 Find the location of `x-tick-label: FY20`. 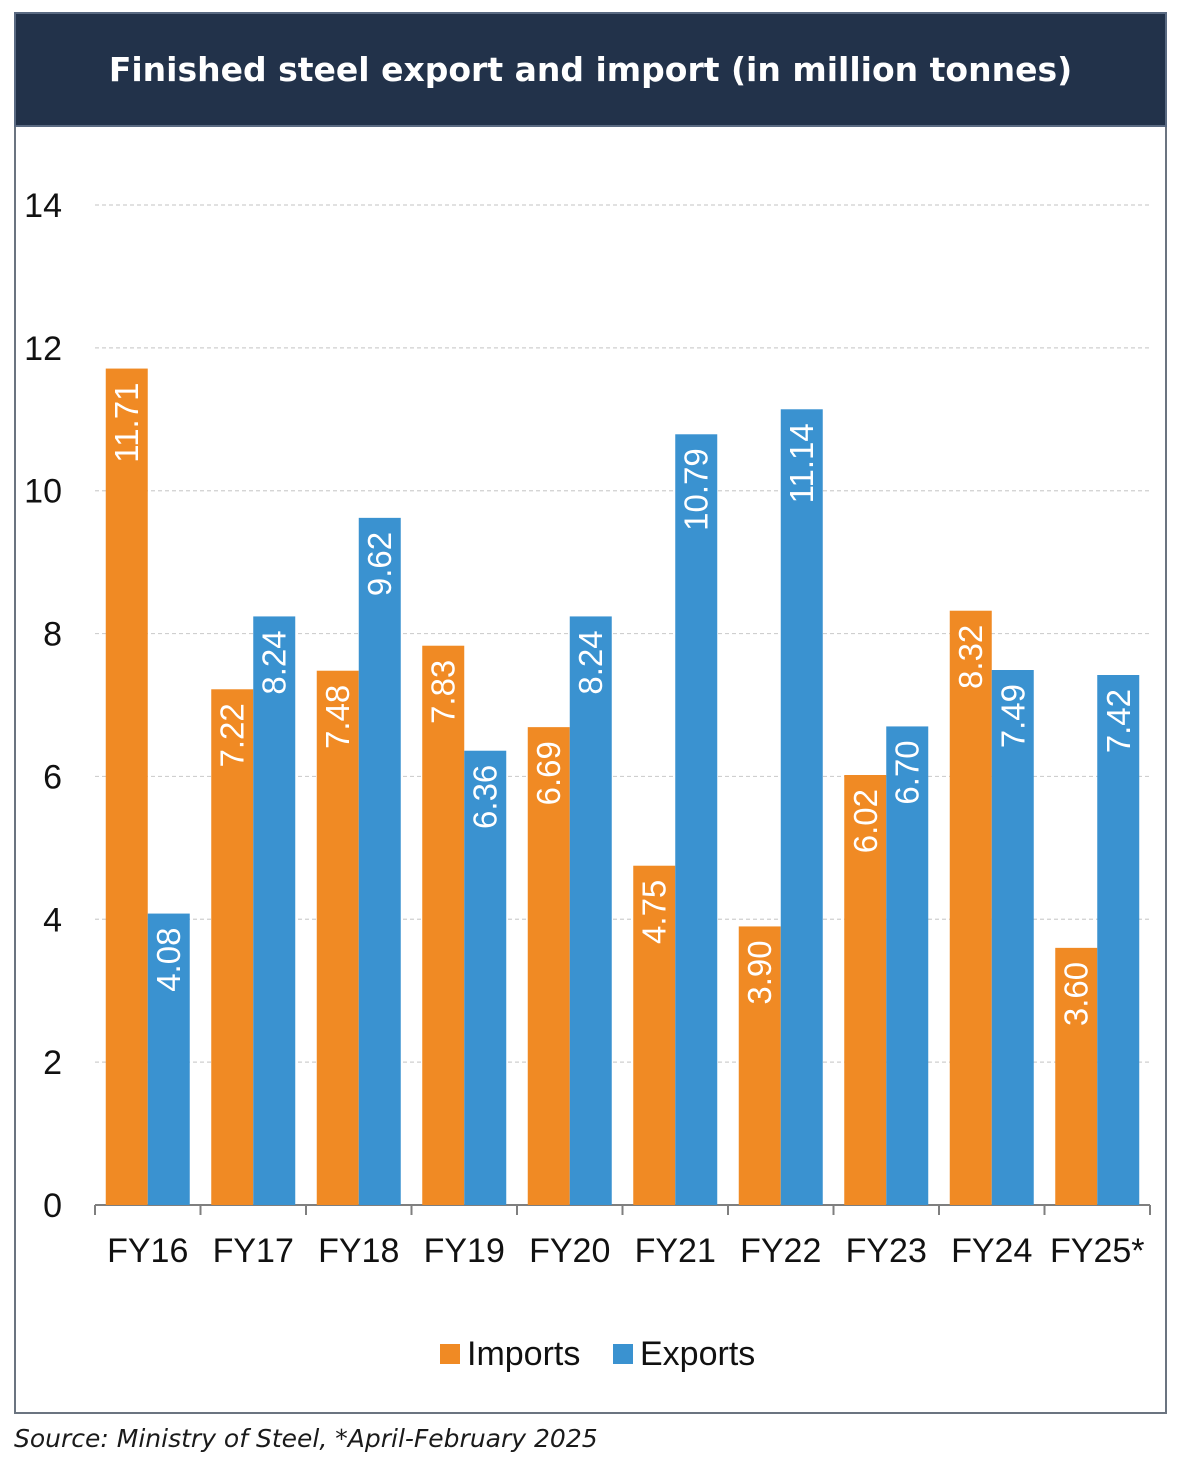

x-tick-label: FY20 is located at coordinates (569, 1251).